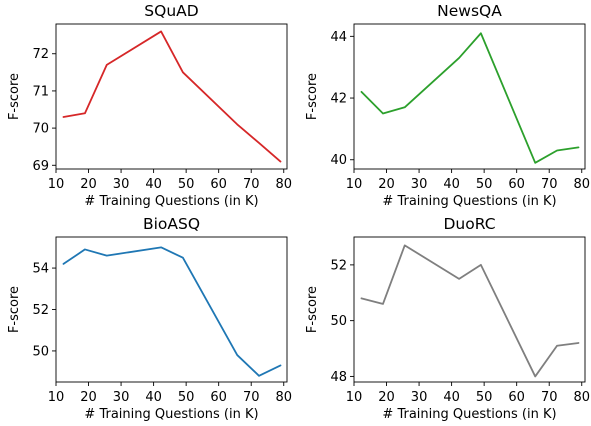 This screenshot has width=591, height=426. What do you see at coordinates (56, 397) in the screenshot?
I see `x-tick-label-bioasq-10: 10` at bounding box center [56, 397].